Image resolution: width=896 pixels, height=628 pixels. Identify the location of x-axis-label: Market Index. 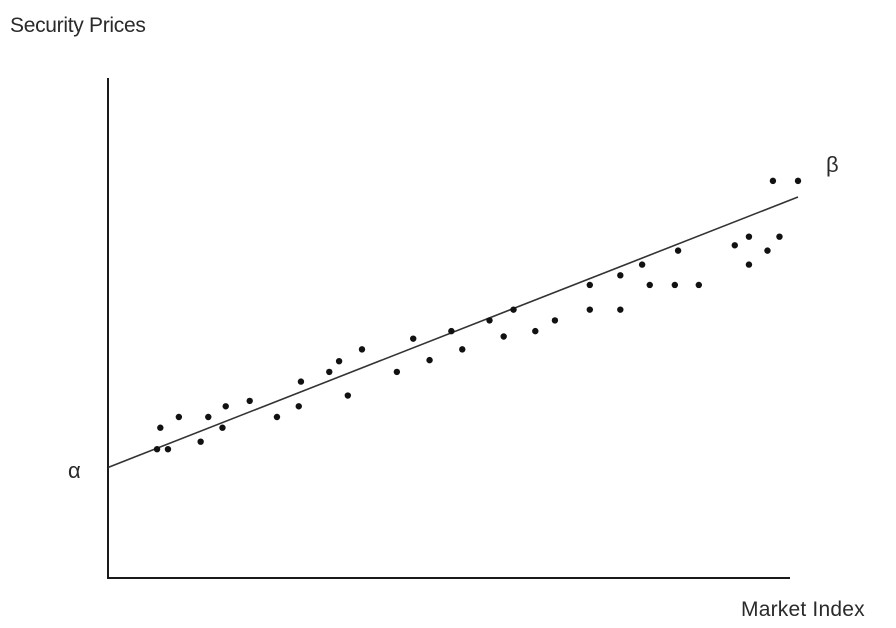
(803, 609).